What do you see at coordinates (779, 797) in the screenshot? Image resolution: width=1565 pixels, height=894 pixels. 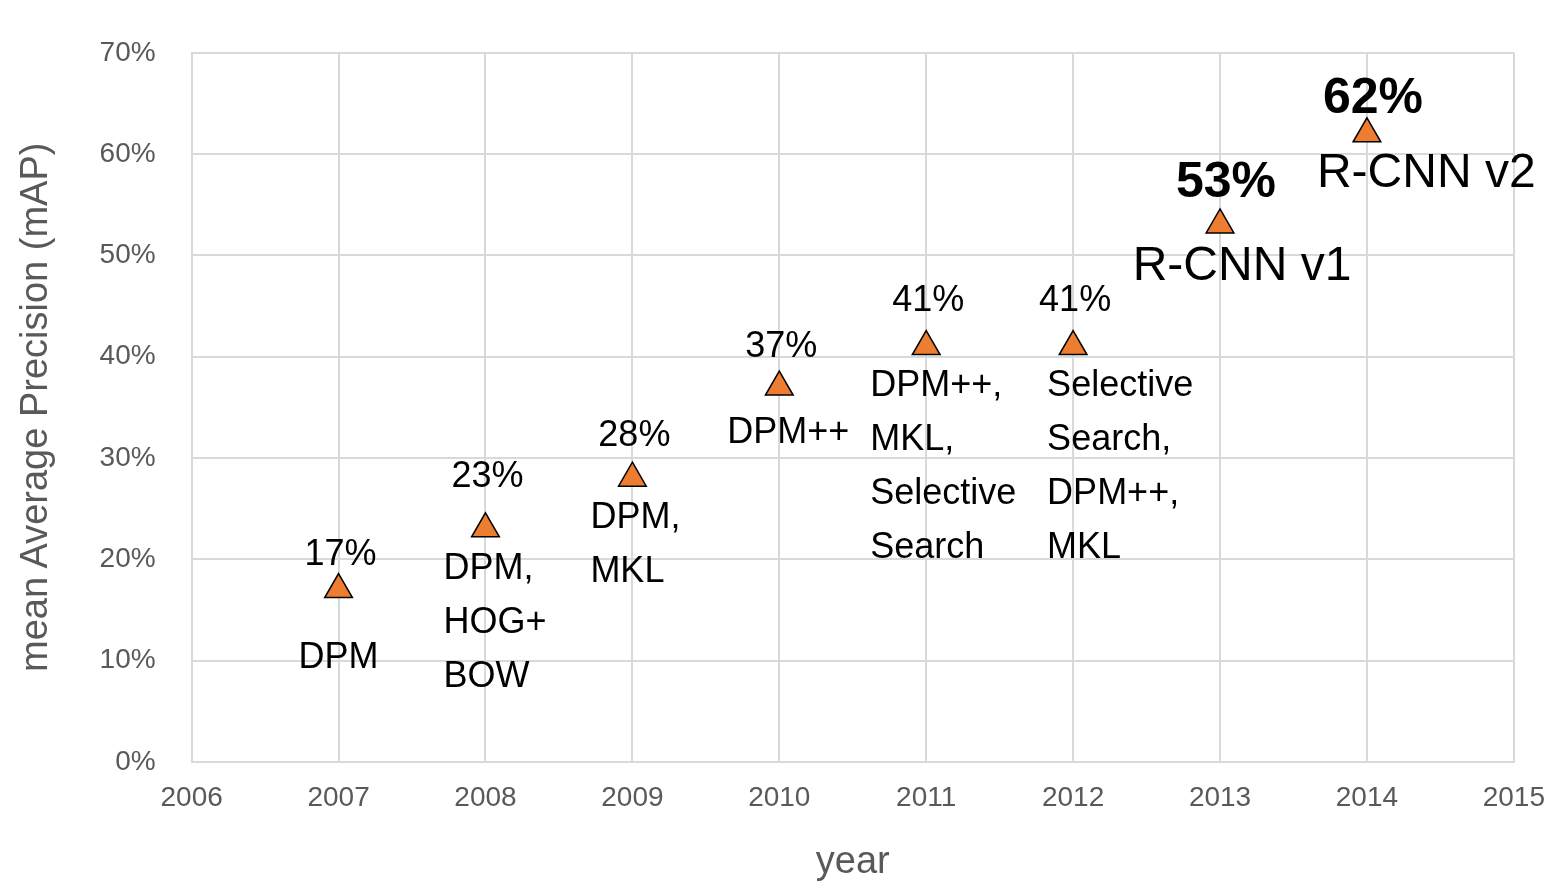 I see `x-tick-label: 2010` at bounding box center [779, 797].